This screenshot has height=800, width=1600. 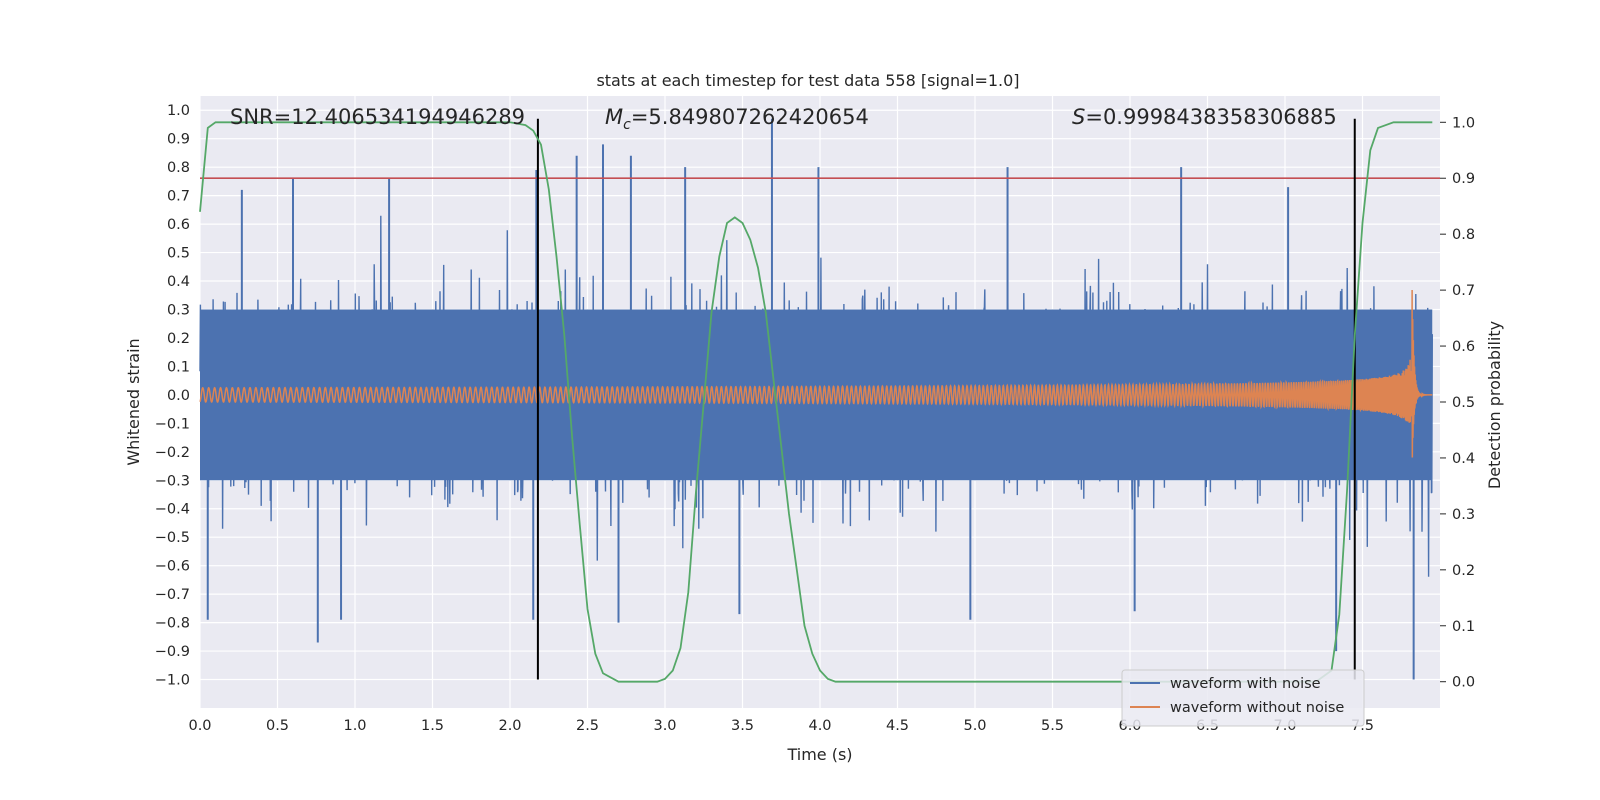 What do you see at coordinates (178, 282) in the screenshot?
I see `y-tick-label: 0.4` at bounding box center [178, 282].